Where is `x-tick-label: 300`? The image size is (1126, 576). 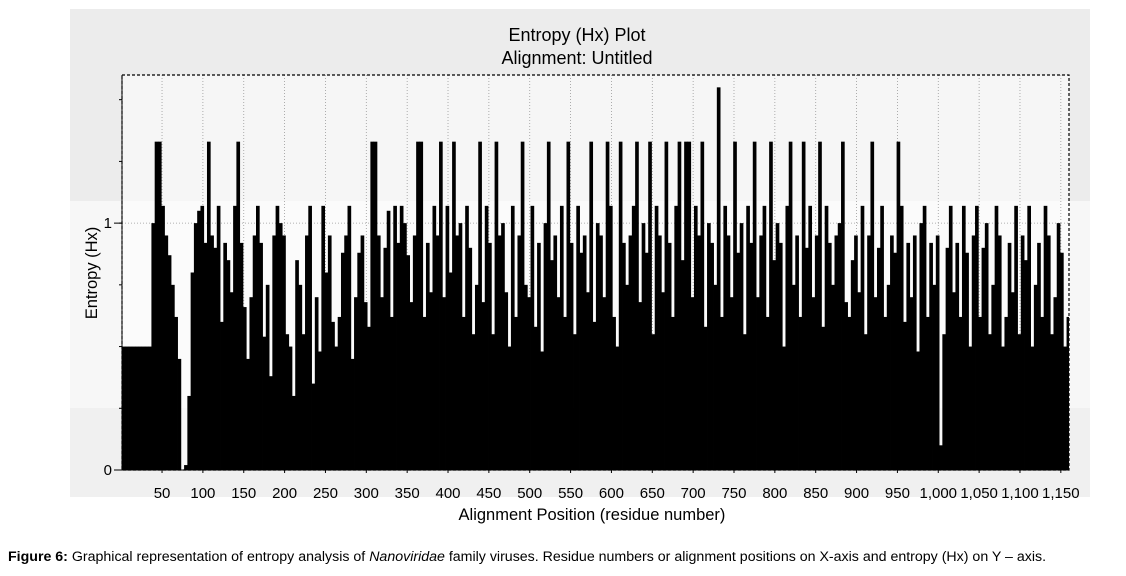
x-tick-label: 300 is located at coordinates (366, 493).